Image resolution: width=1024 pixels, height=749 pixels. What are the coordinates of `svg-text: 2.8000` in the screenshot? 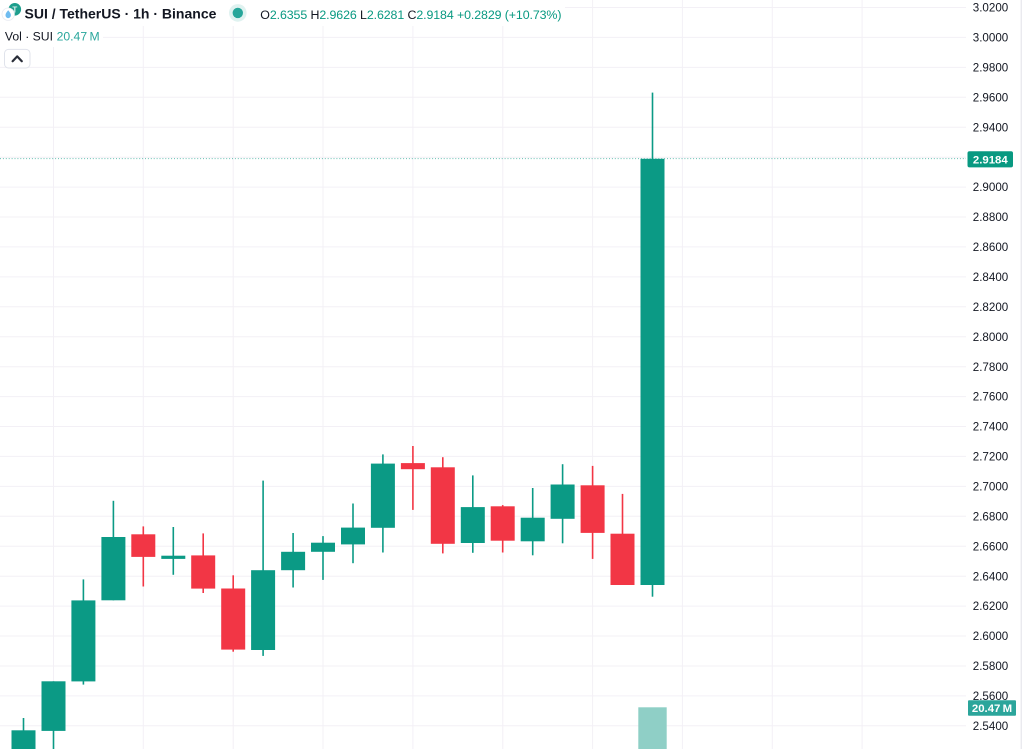 It's located at (990, 337).